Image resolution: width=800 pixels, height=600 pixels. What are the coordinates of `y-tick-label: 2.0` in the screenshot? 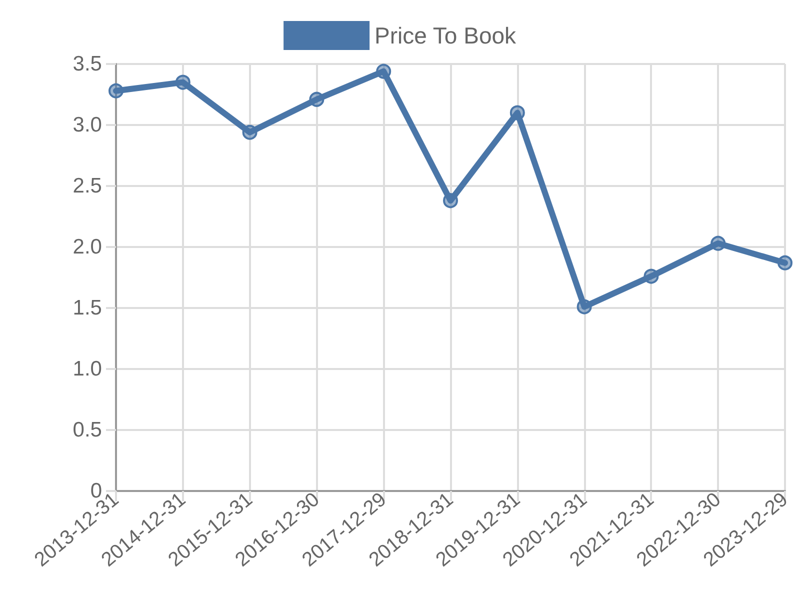 It's located at (87, 247).